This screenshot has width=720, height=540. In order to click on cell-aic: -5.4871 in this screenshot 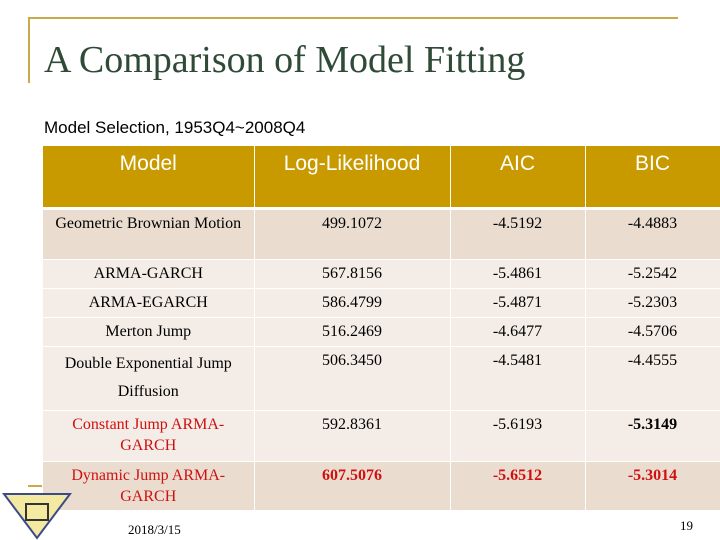, I will do `click(518, 303)`.